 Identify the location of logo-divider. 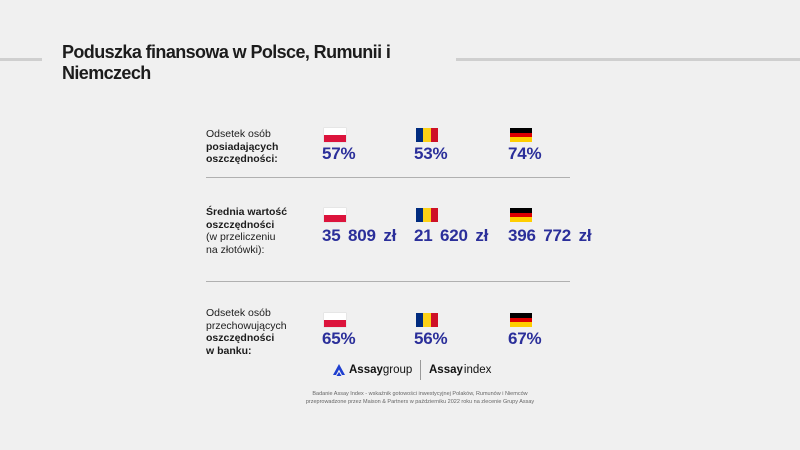
(420, 370).